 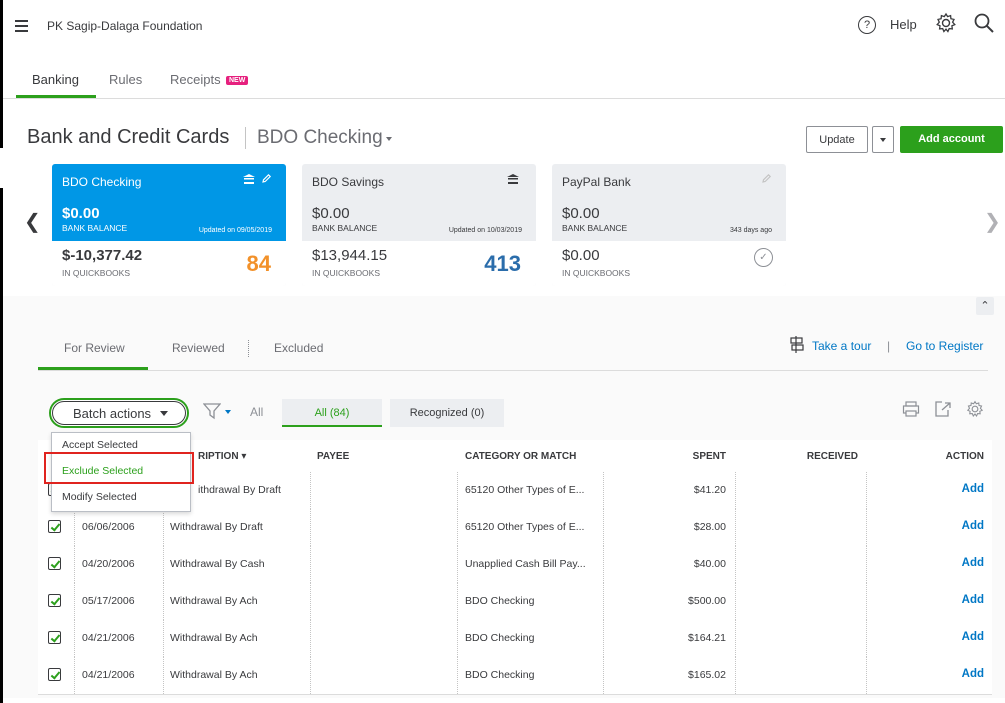 I want to click on print-icon, so click(x=911, y=409).